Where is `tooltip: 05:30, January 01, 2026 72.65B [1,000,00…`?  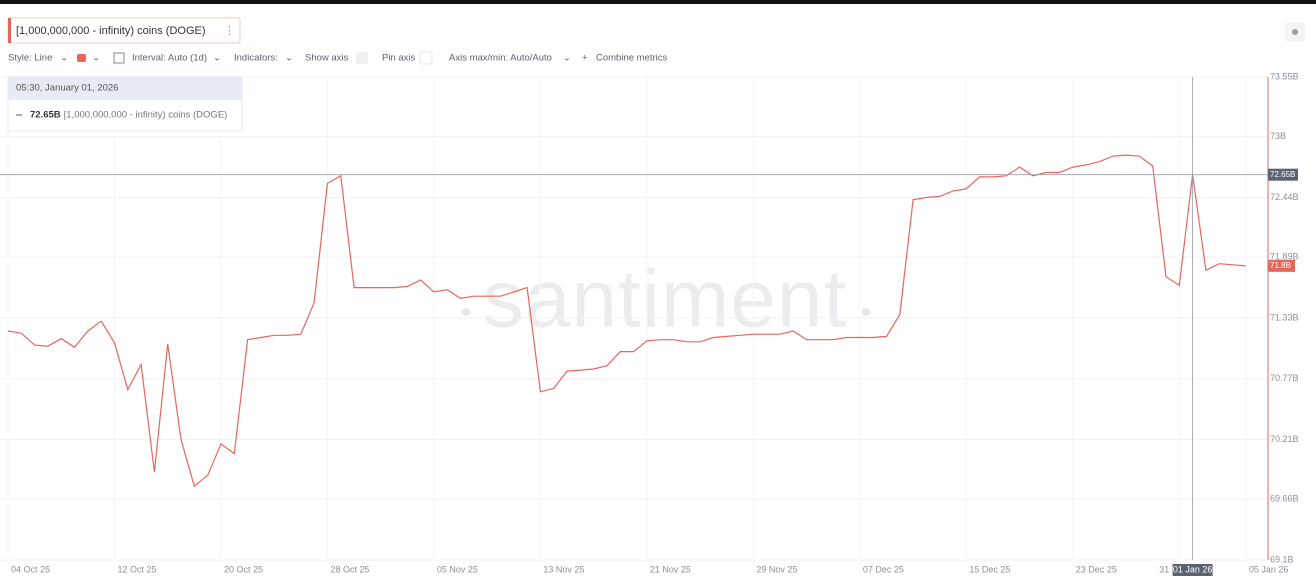 tooltip: 05:30, January 01, 2026 72.65B [1,000,00… is located at coordinates (125, 104).